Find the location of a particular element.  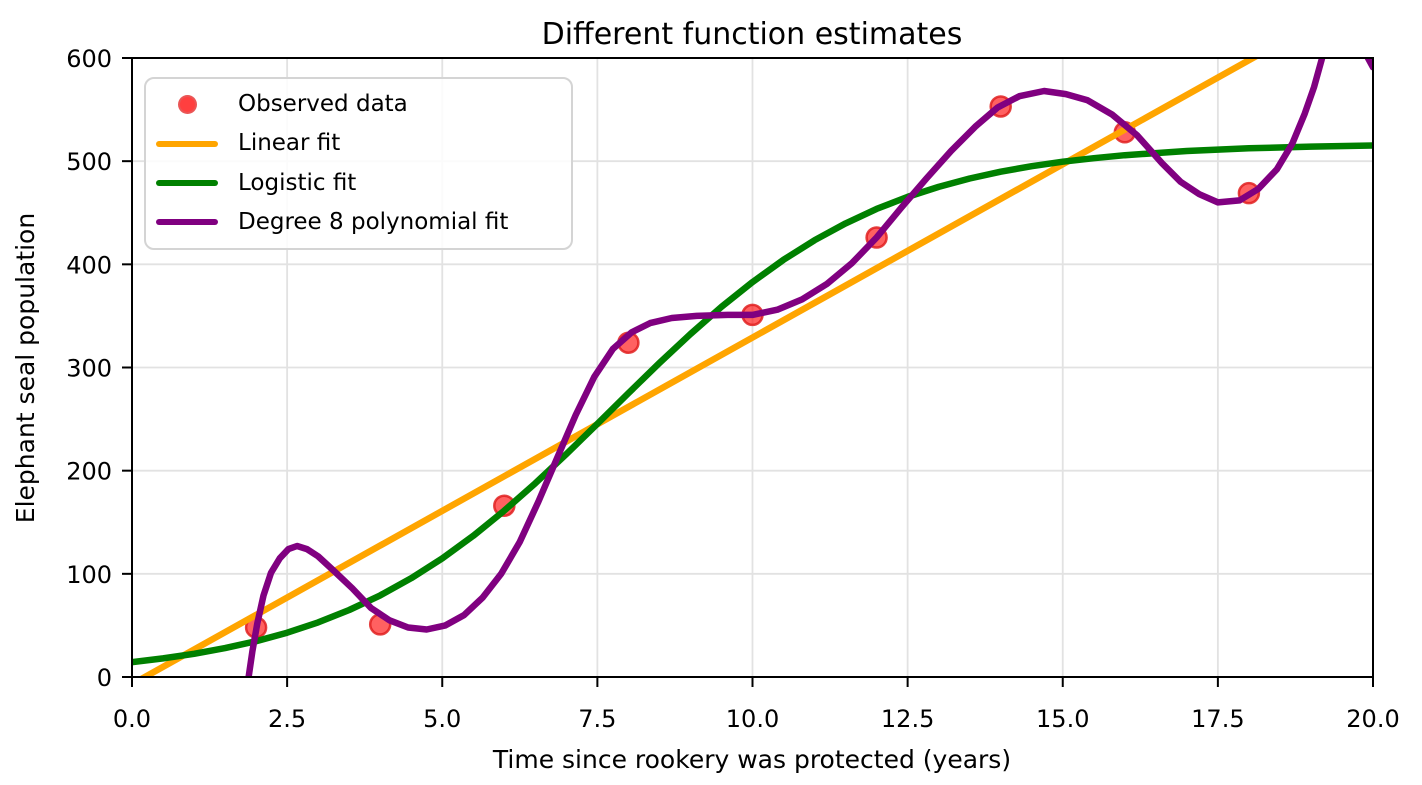

x-tick-label: 7.5 is located at coordinates (597, 719).